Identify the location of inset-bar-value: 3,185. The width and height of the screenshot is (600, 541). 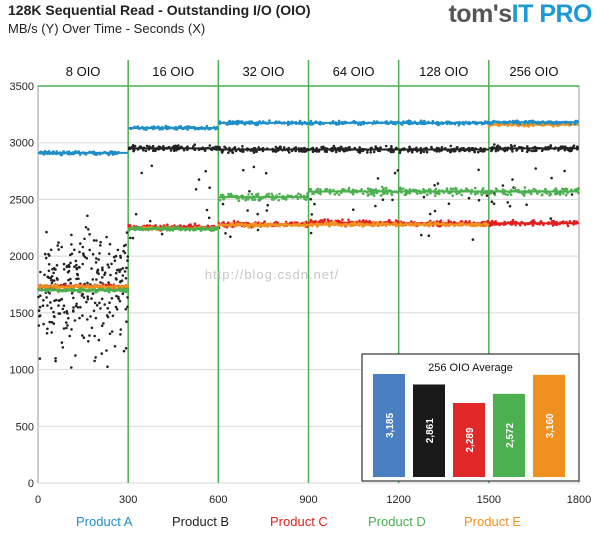
(390, 425).